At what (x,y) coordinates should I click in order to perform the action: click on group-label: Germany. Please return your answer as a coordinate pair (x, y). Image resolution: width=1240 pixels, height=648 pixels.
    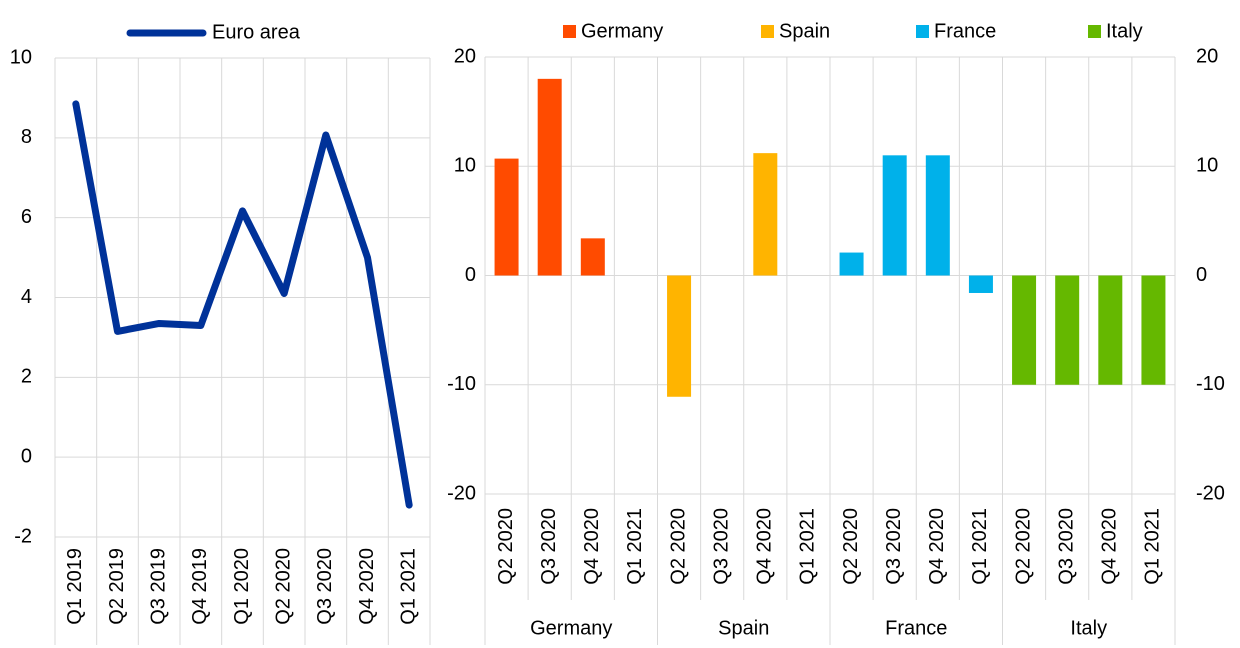
    Looking at the image, I should click on (571, 628).